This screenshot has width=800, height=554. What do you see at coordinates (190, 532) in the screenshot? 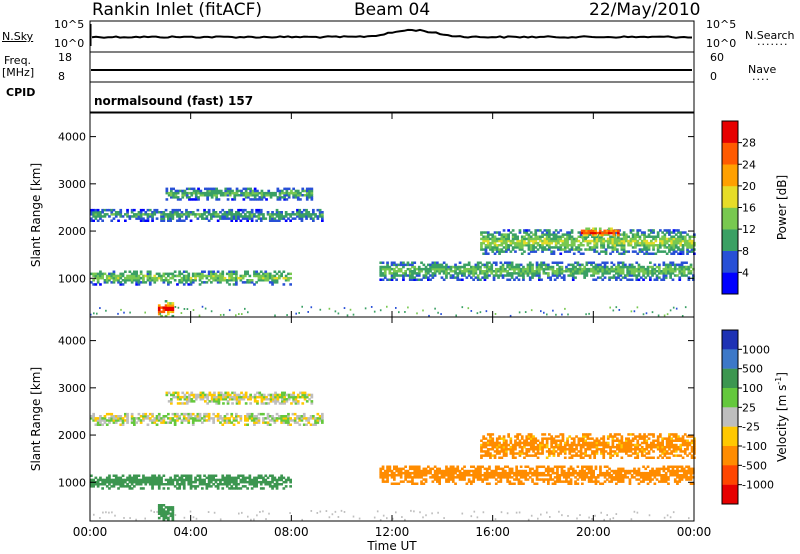
I see `x-tick-label: 04:00` at bounding box center [190, 532].